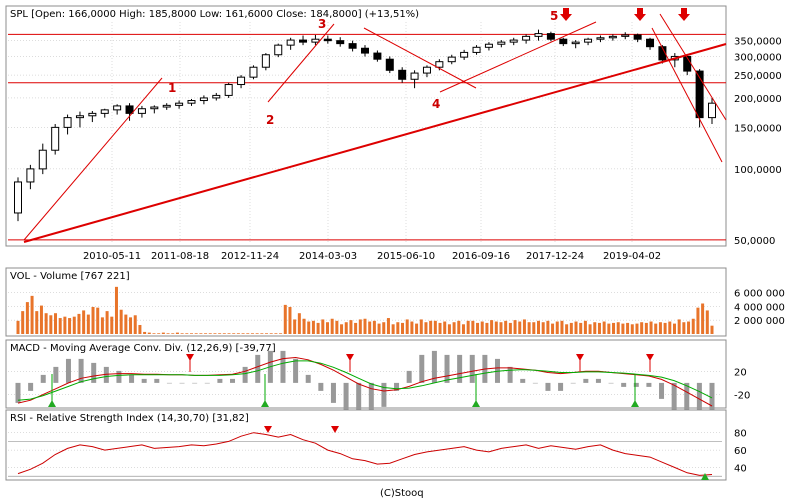  I want to click on wave-label: 2, so click(270, 120).